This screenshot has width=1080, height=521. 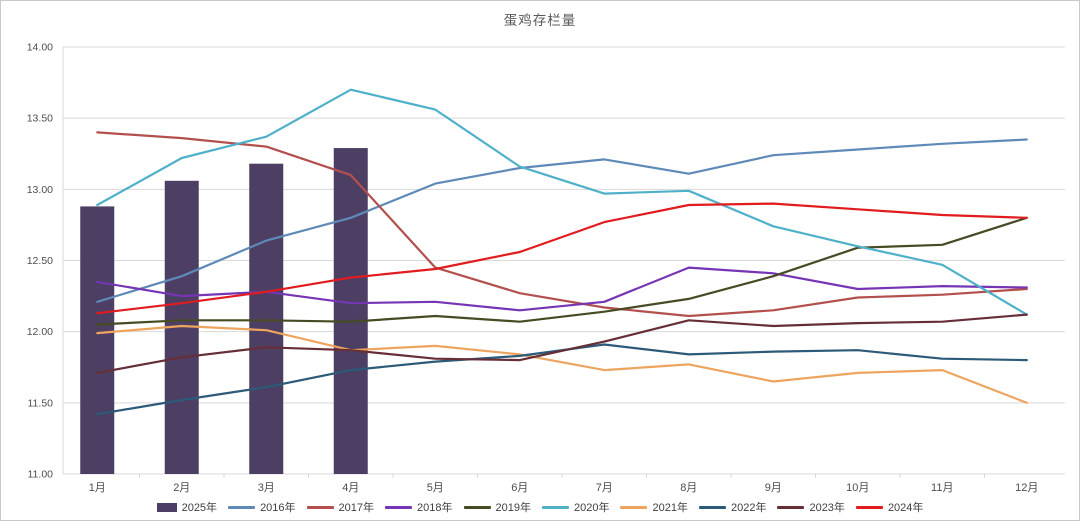 I want to click on bar-2025年-1月, so click(x=97, y=340).